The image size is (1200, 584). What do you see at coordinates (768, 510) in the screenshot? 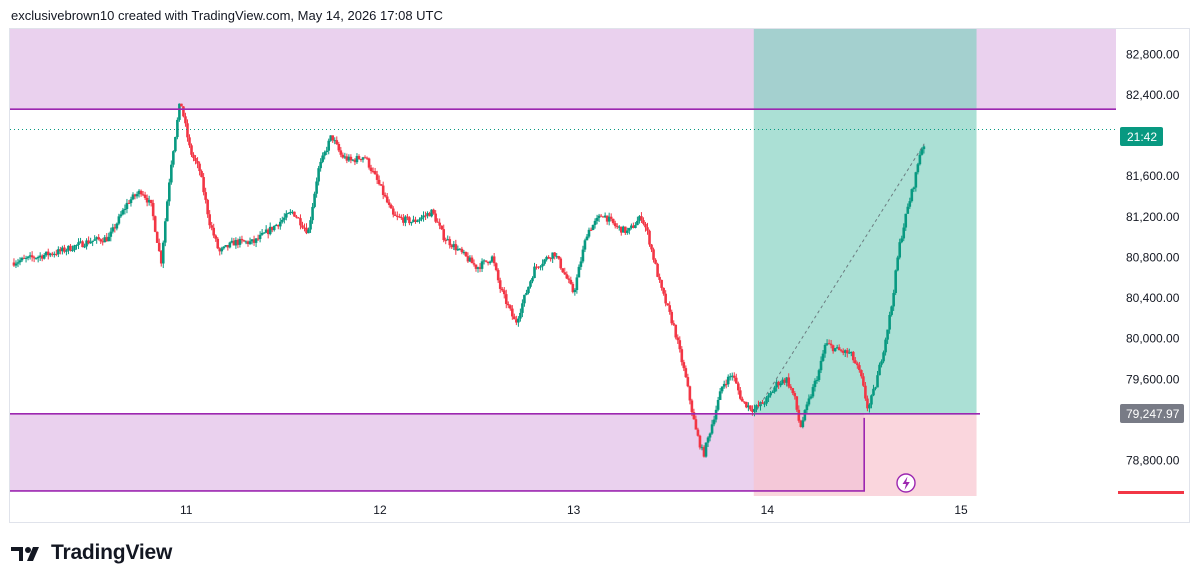
I see `x-tick-label: 14` at bounding box center [768, 510].